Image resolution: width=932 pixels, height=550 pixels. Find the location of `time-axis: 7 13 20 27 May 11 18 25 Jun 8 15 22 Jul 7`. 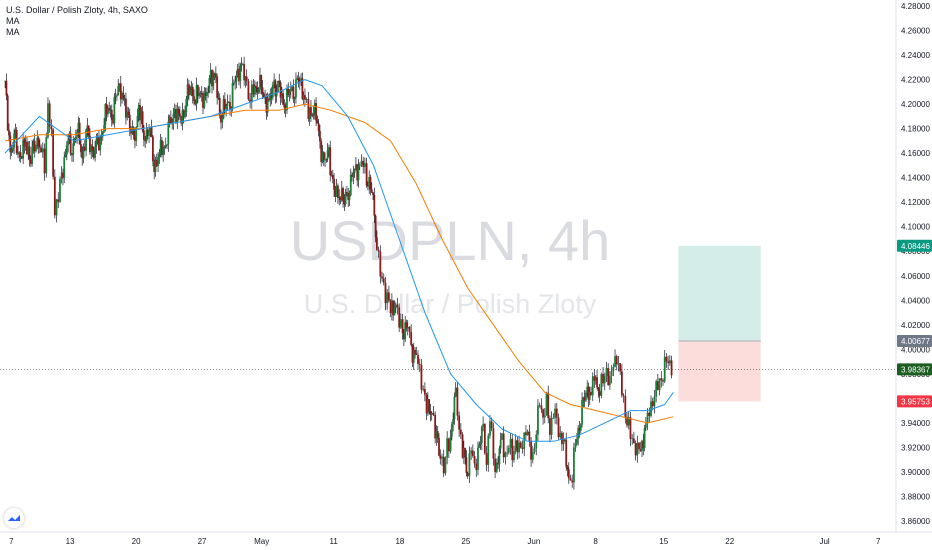

time-axis: 7 13 20 27 May 11 18 25 Jun 8 15 22 Jul 7 is located at coordinates (445, 541).